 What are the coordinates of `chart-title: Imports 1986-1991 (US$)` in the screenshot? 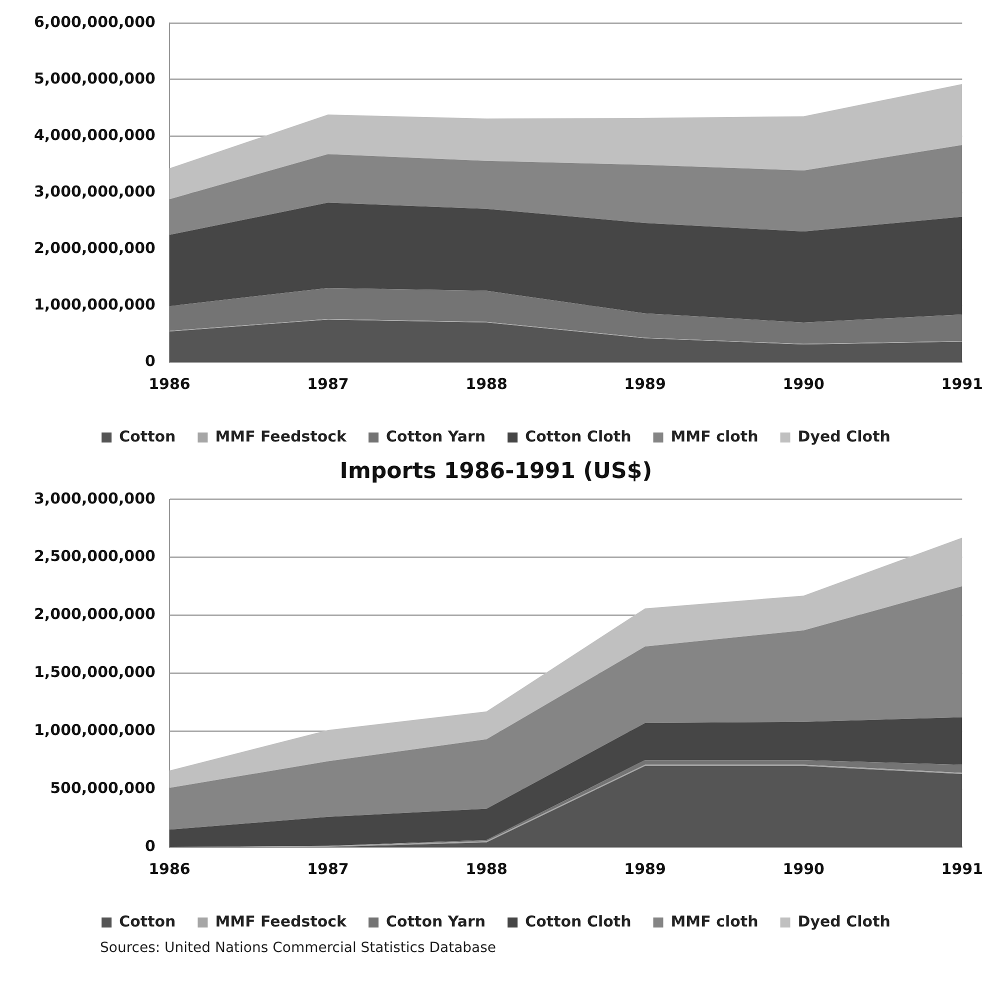 It's located at (496, 471).